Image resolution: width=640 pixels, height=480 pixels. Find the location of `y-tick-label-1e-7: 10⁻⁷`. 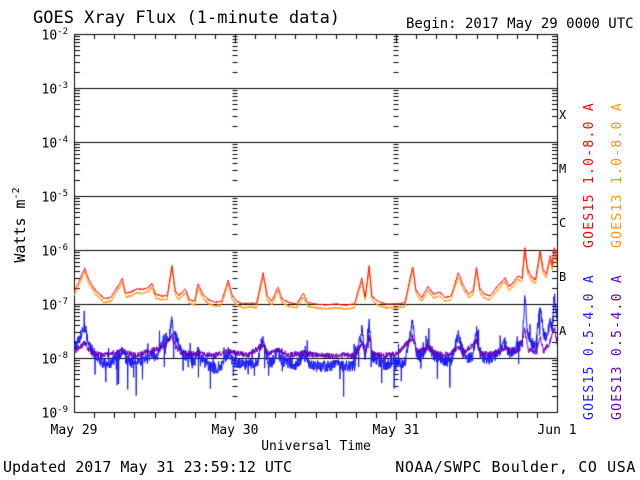

y-tick-label-1e-7: 10⁻⁷ is located at coordinates (55, 305).